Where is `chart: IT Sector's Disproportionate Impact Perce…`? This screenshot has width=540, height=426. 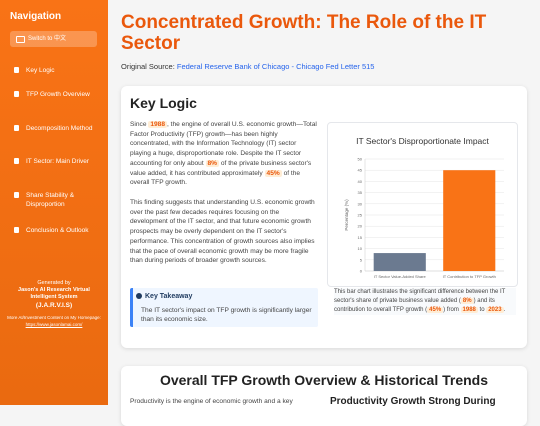 chart: IT Sector's Disproportionate Impact Perce… is located at coordinates (424, 207).